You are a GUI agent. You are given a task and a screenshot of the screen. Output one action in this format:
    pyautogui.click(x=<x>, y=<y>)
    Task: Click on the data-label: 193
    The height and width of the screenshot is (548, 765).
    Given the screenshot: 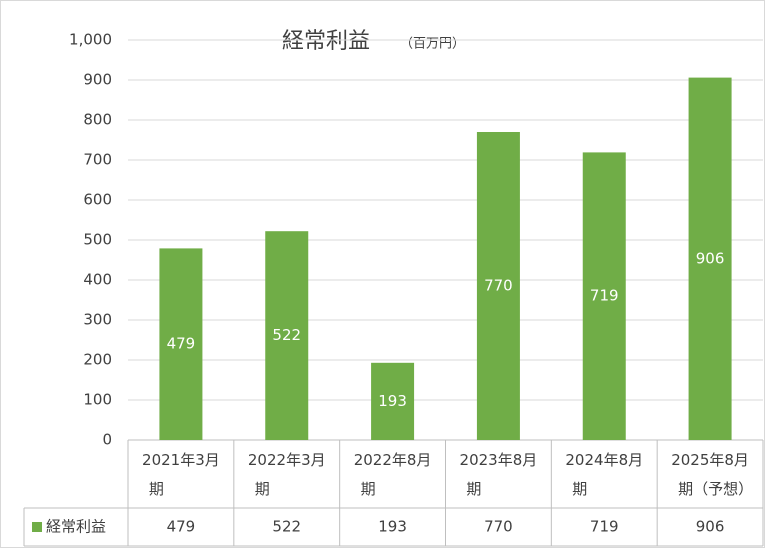 What is the action you would take?
    pyautogui.click(x=392, y=401)
    